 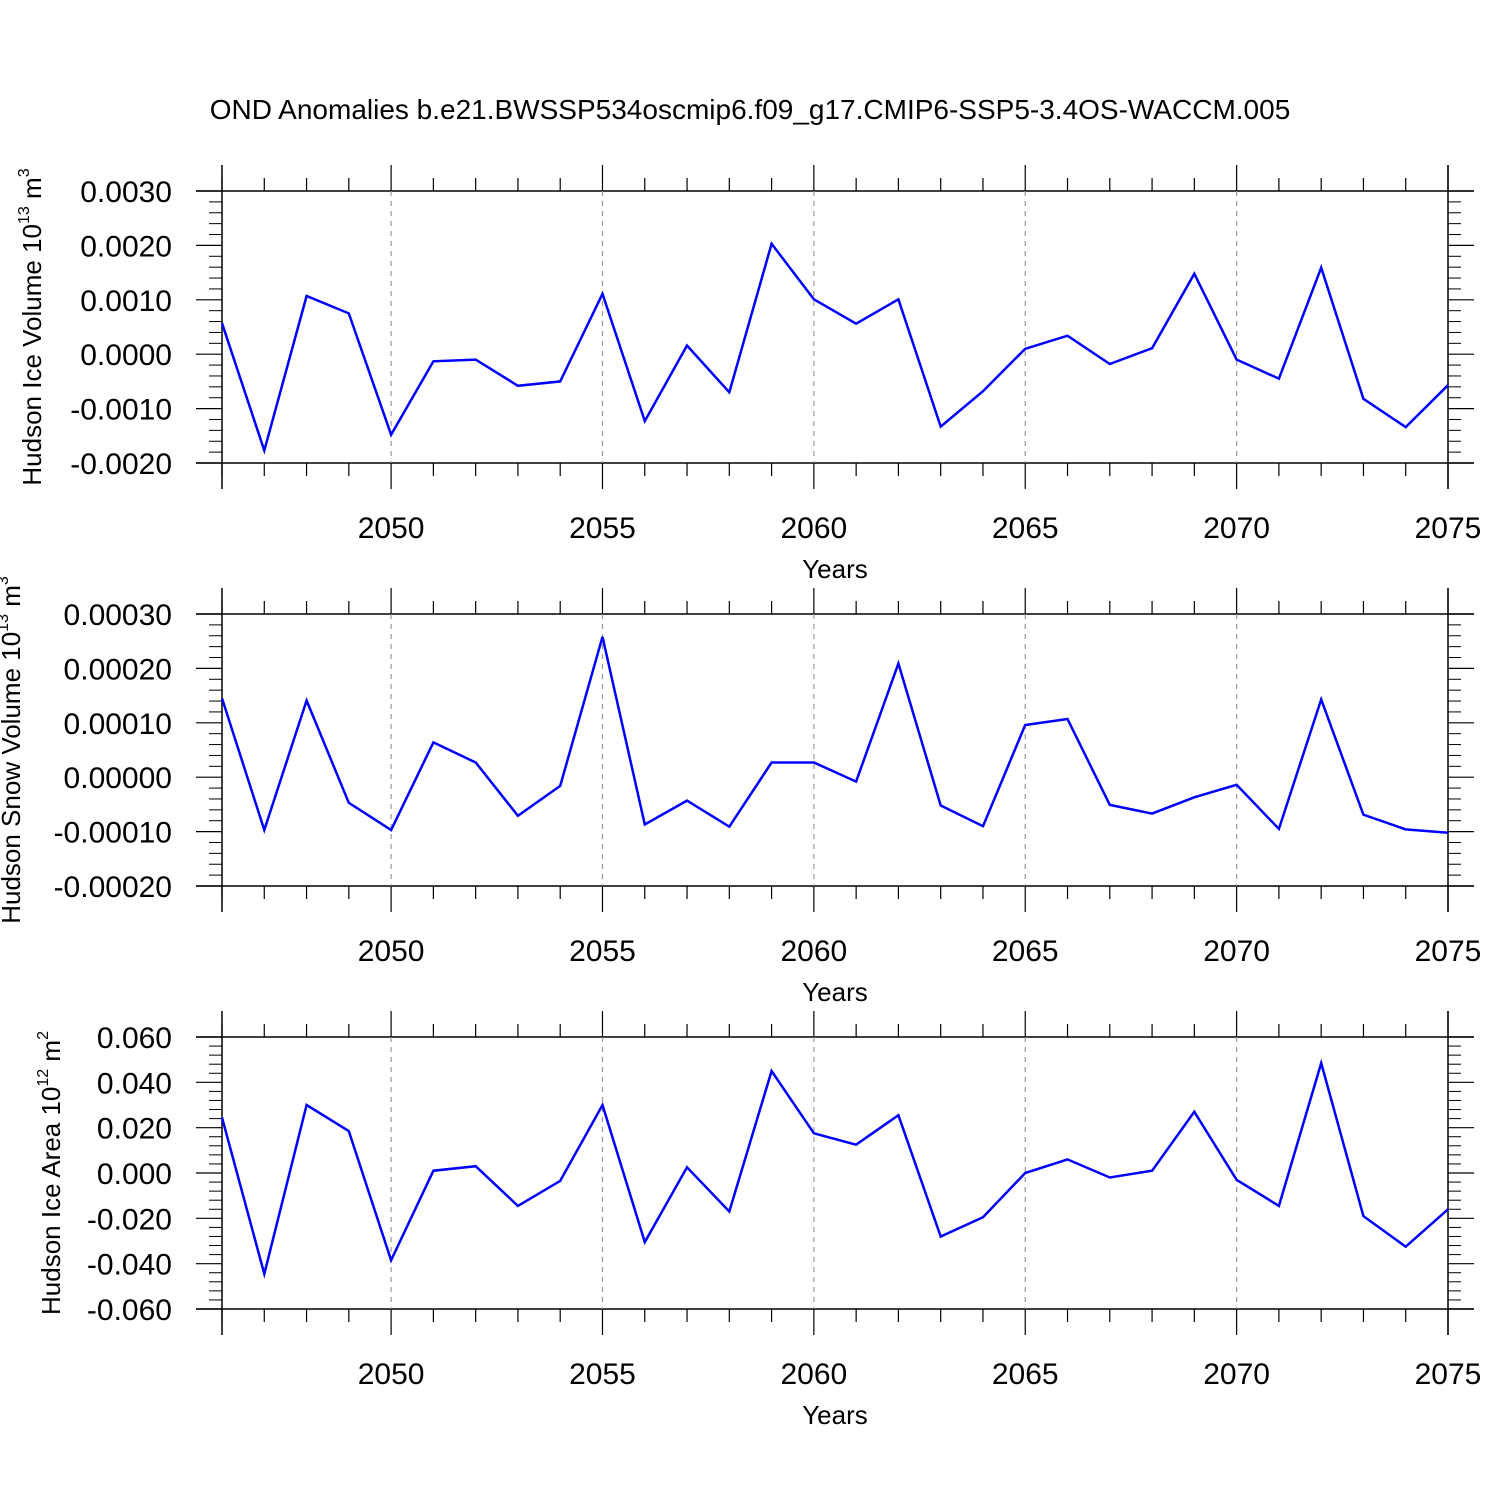 I want to click on y-tick-label: 0.060, so click(x=134, y=1038).